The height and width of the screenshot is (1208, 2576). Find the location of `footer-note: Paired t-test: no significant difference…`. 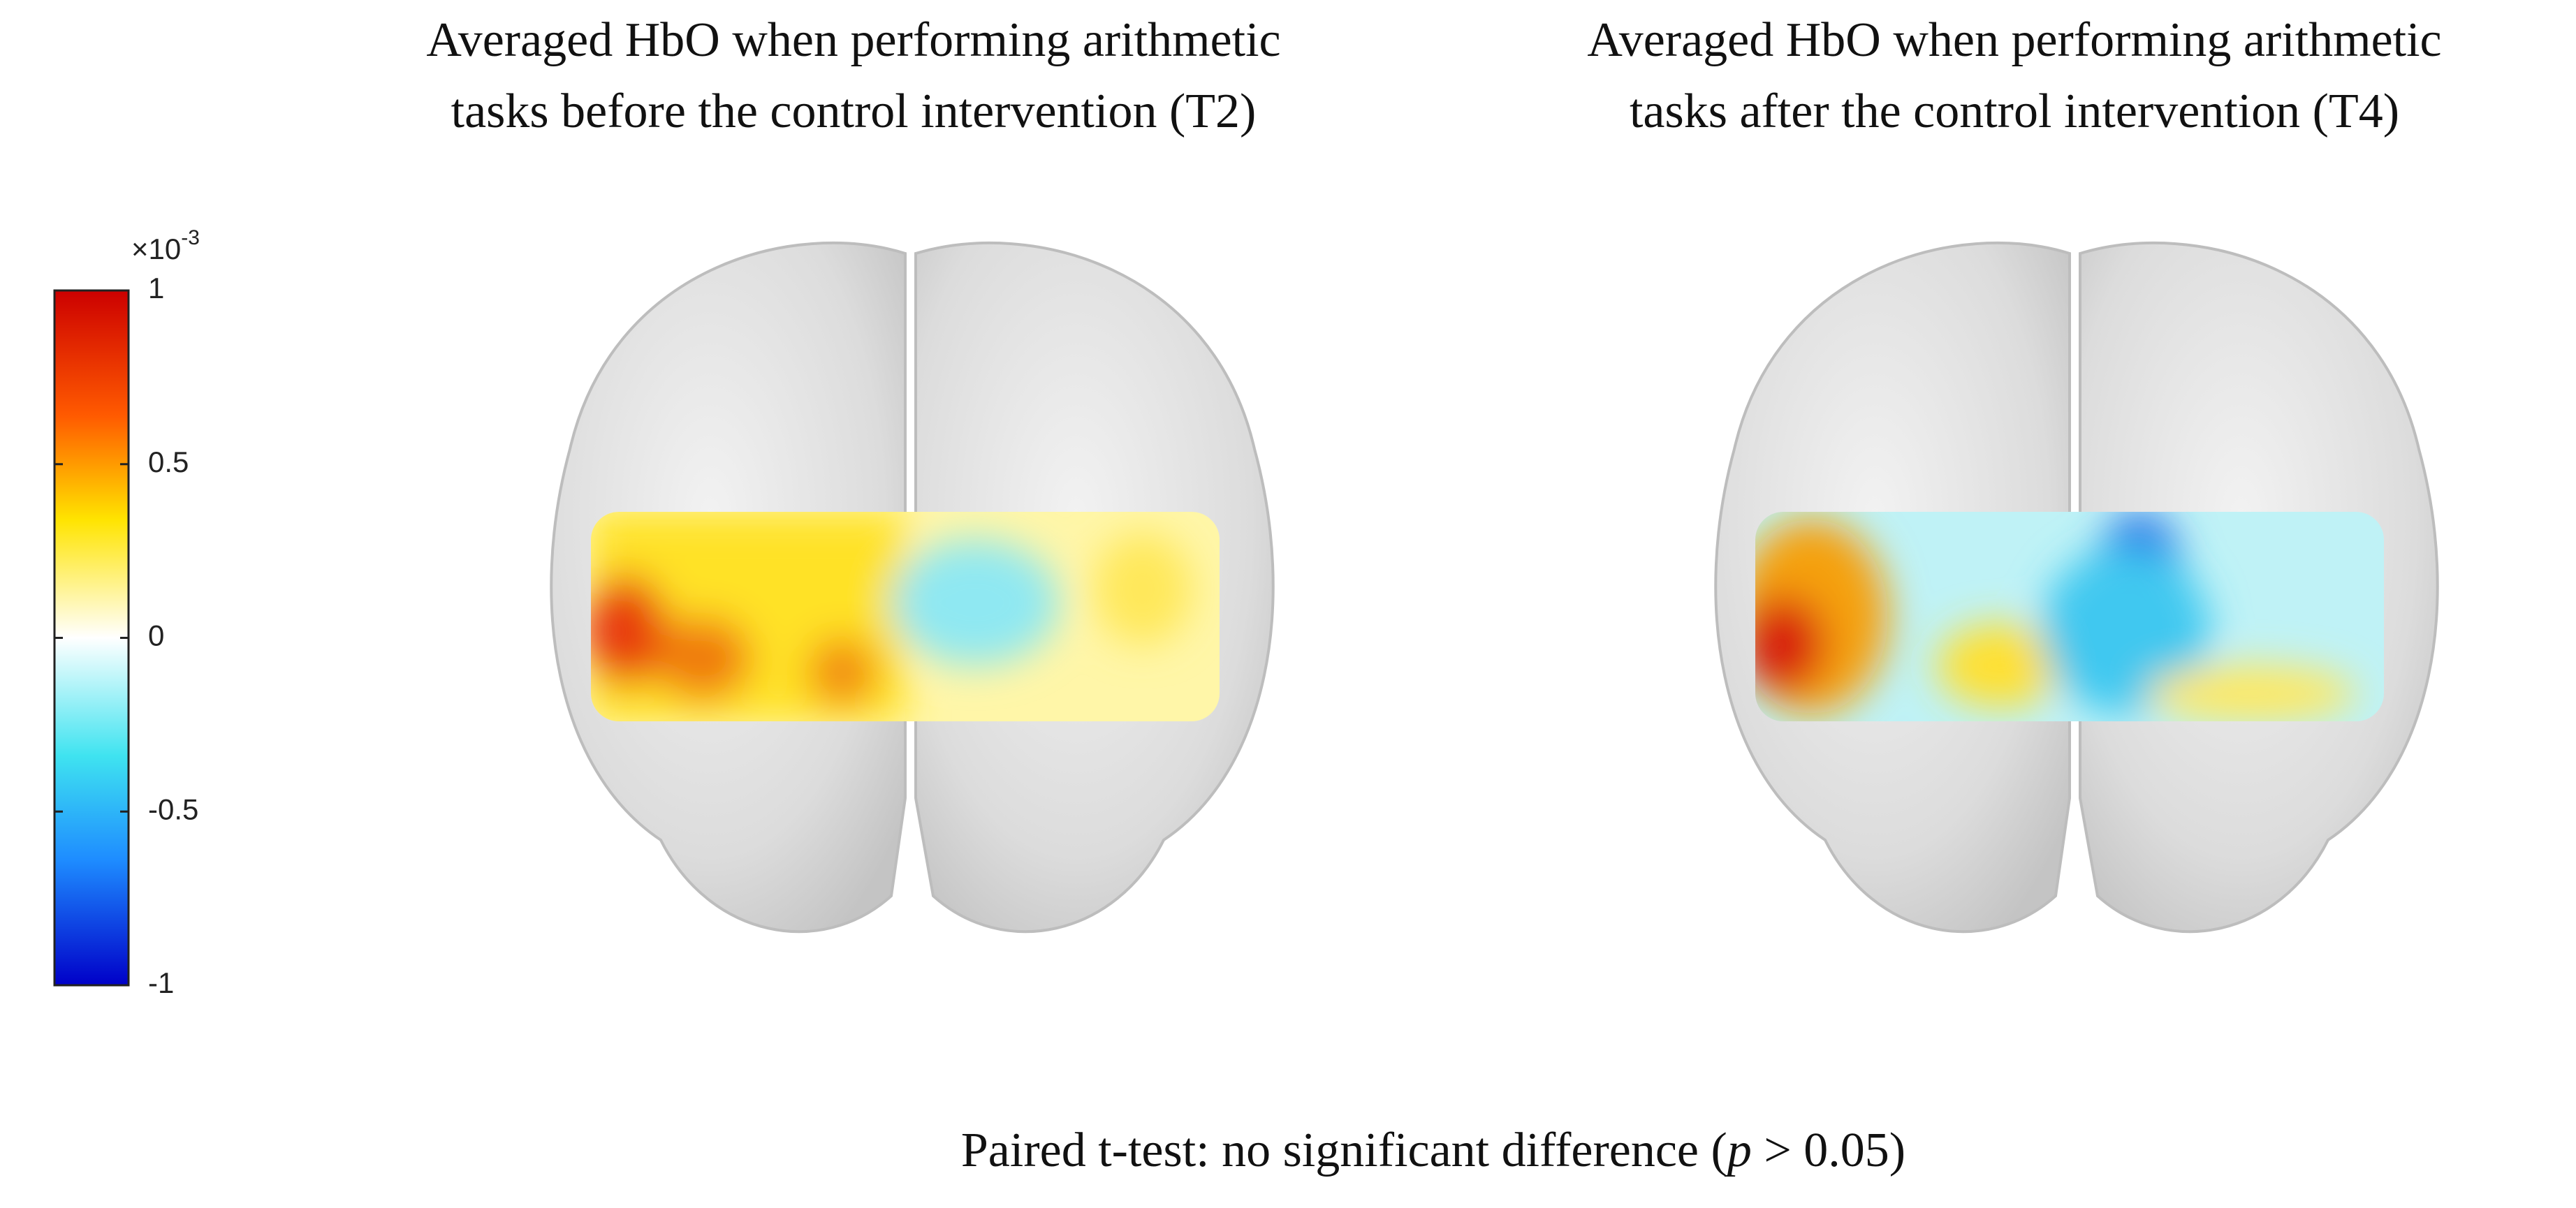

footer-note: Paired t-test: no significant difference… is located at coordinates (1433, 1150).